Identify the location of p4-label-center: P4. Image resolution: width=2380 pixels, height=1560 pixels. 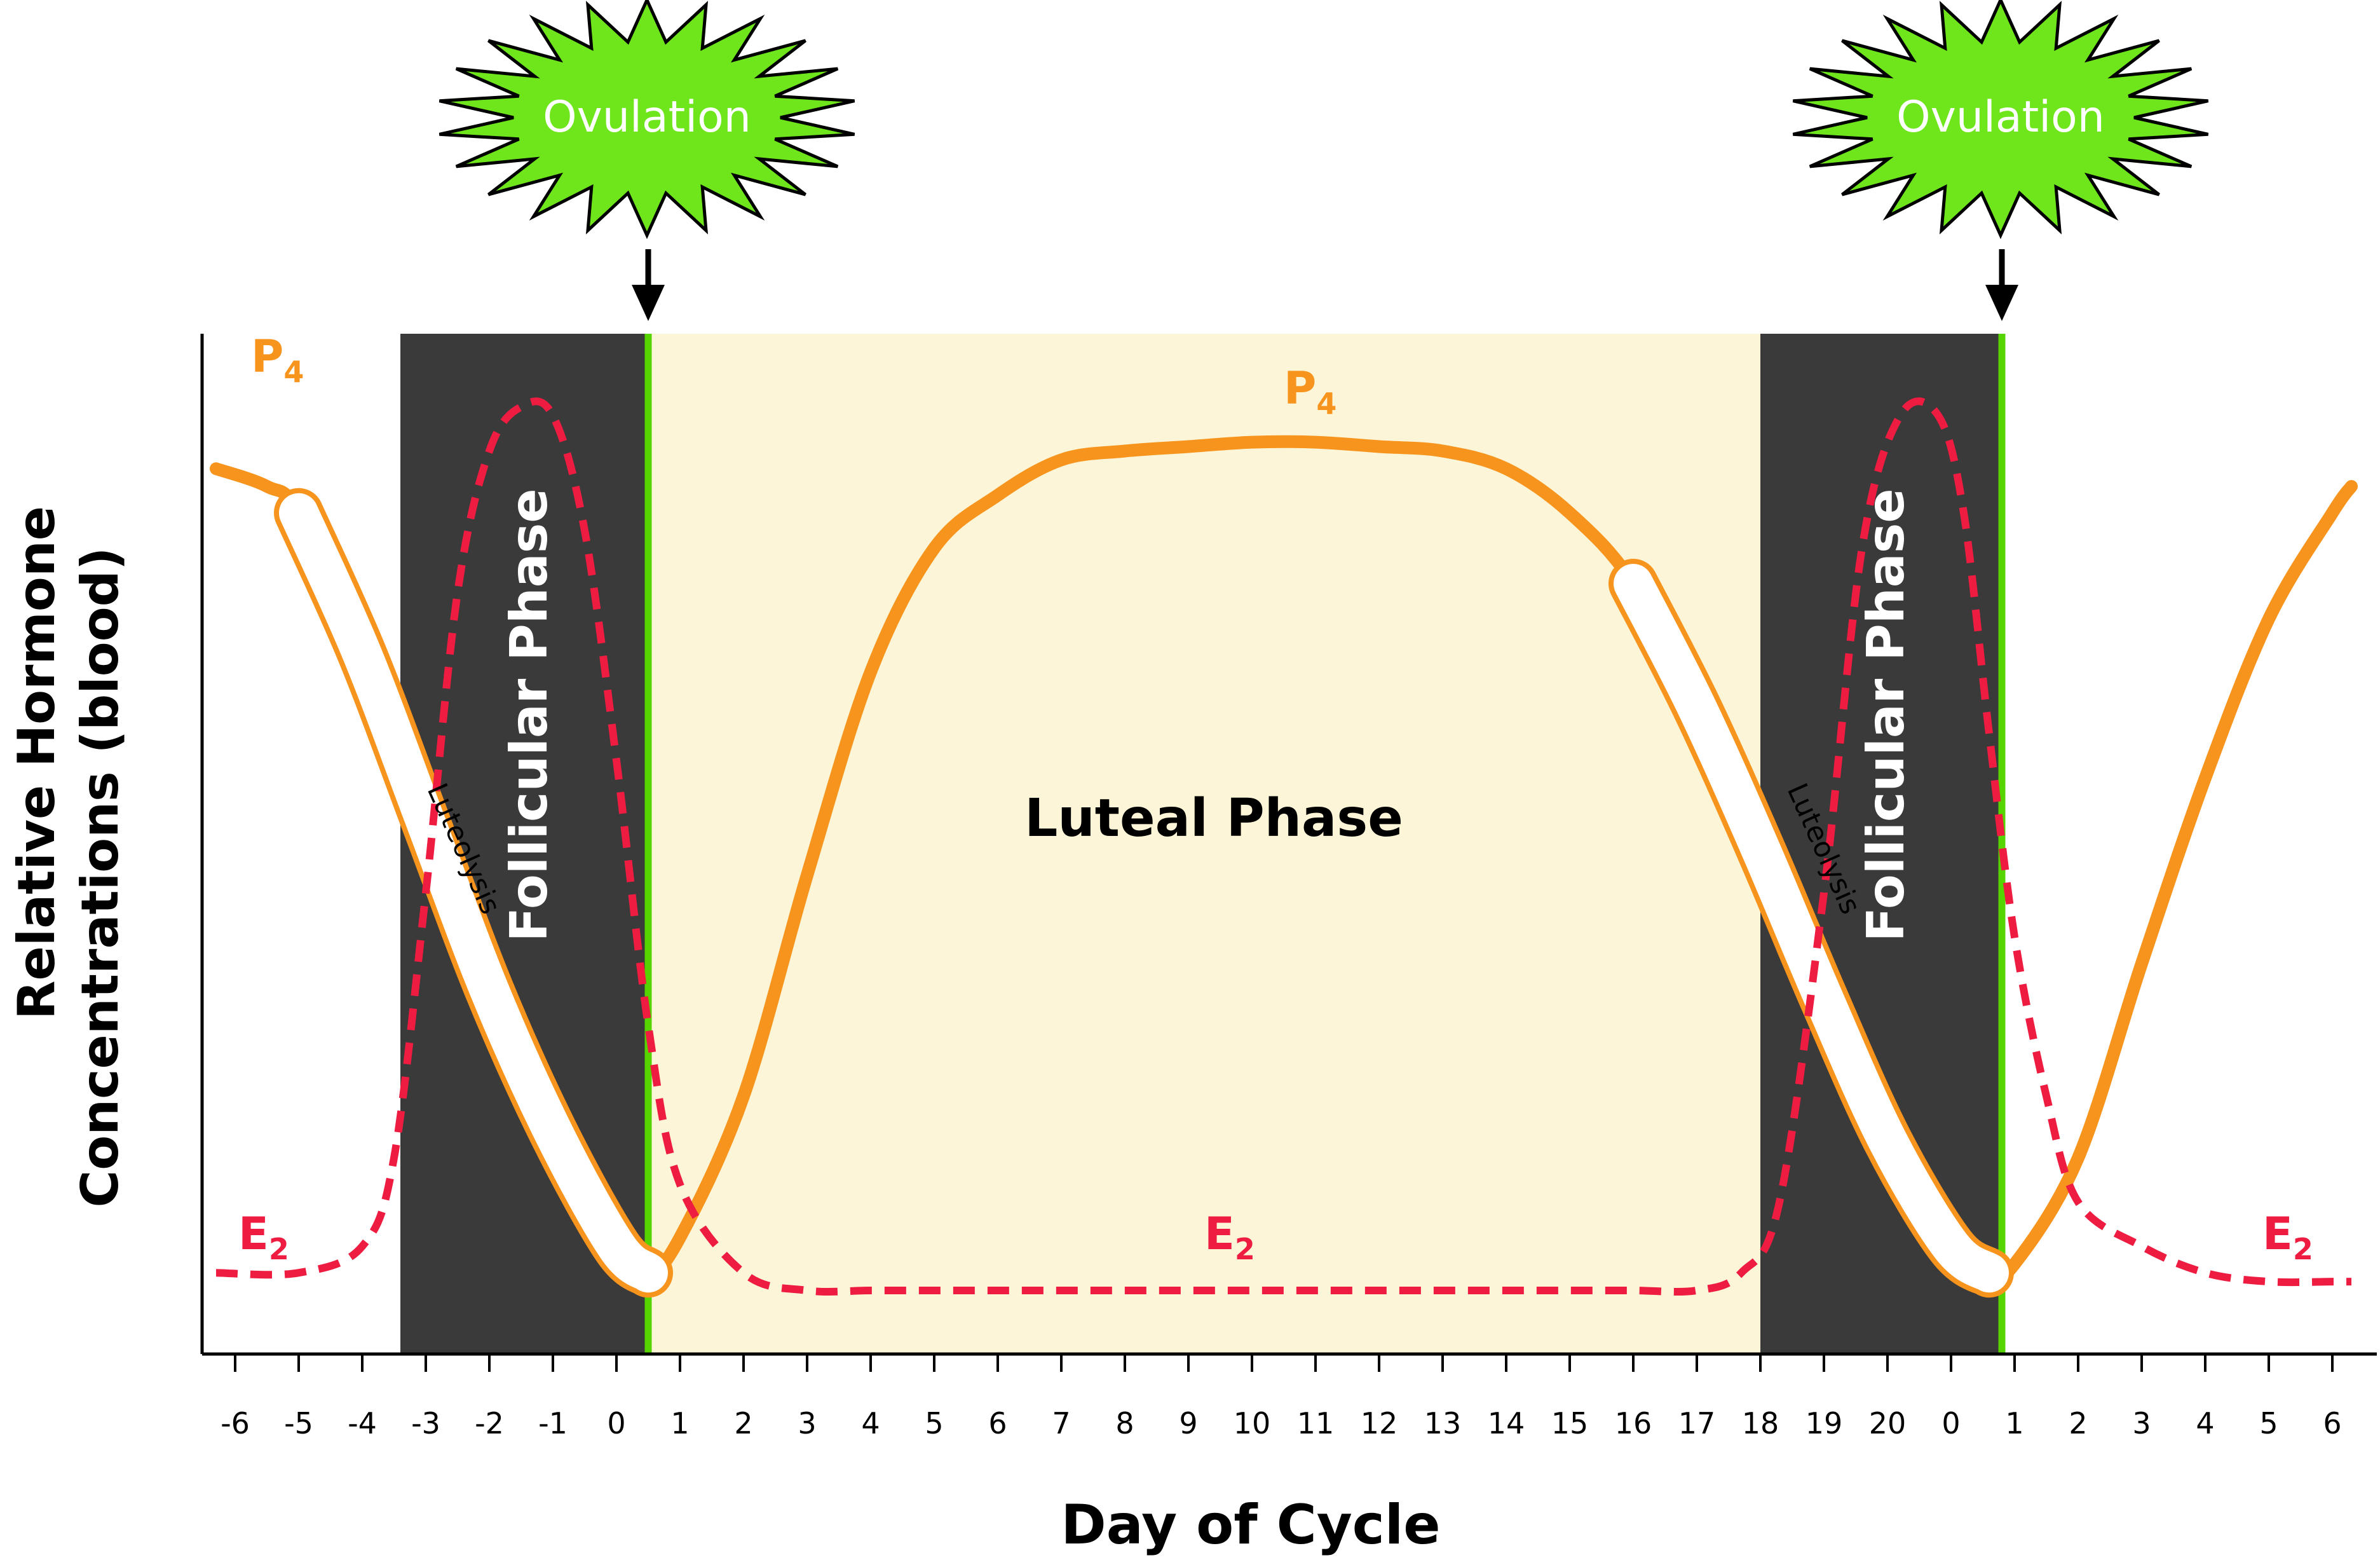
(1310, 391).